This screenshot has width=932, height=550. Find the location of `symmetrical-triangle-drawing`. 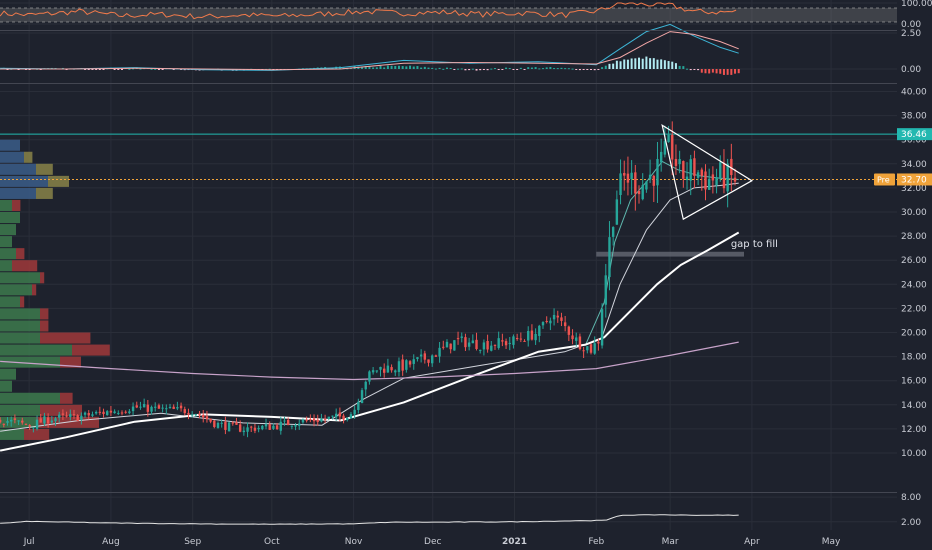

symmetrical-triangle-drawing is located at coordinates (707, 172).